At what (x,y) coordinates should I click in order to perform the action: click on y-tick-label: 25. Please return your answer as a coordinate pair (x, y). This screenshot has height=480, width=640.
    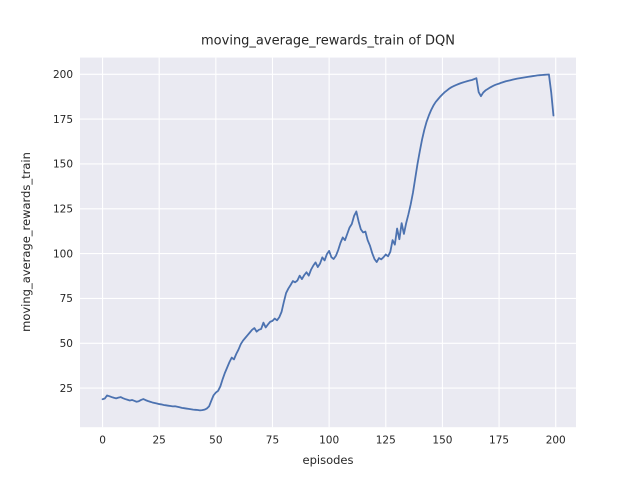
    Looking at the image, I should click on (66, 389).